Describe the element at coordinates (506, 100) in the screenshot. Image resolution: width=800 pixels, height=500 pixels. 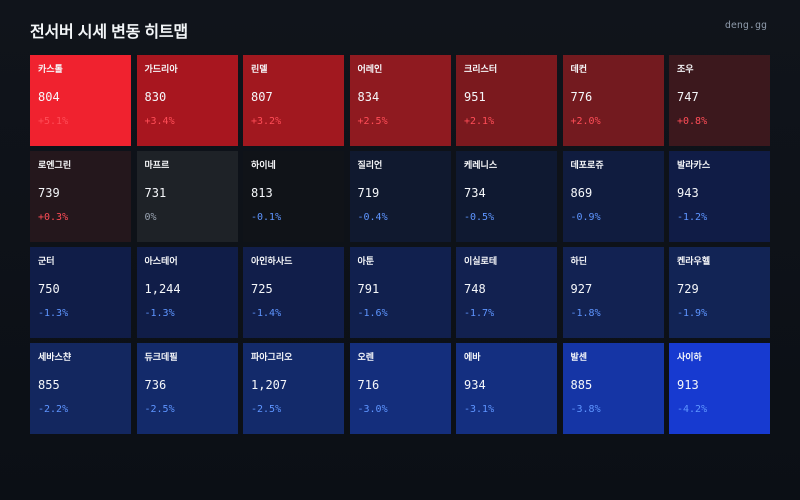
I see `heatmap-cell: 크리스터 951 +2.1%` at that location.